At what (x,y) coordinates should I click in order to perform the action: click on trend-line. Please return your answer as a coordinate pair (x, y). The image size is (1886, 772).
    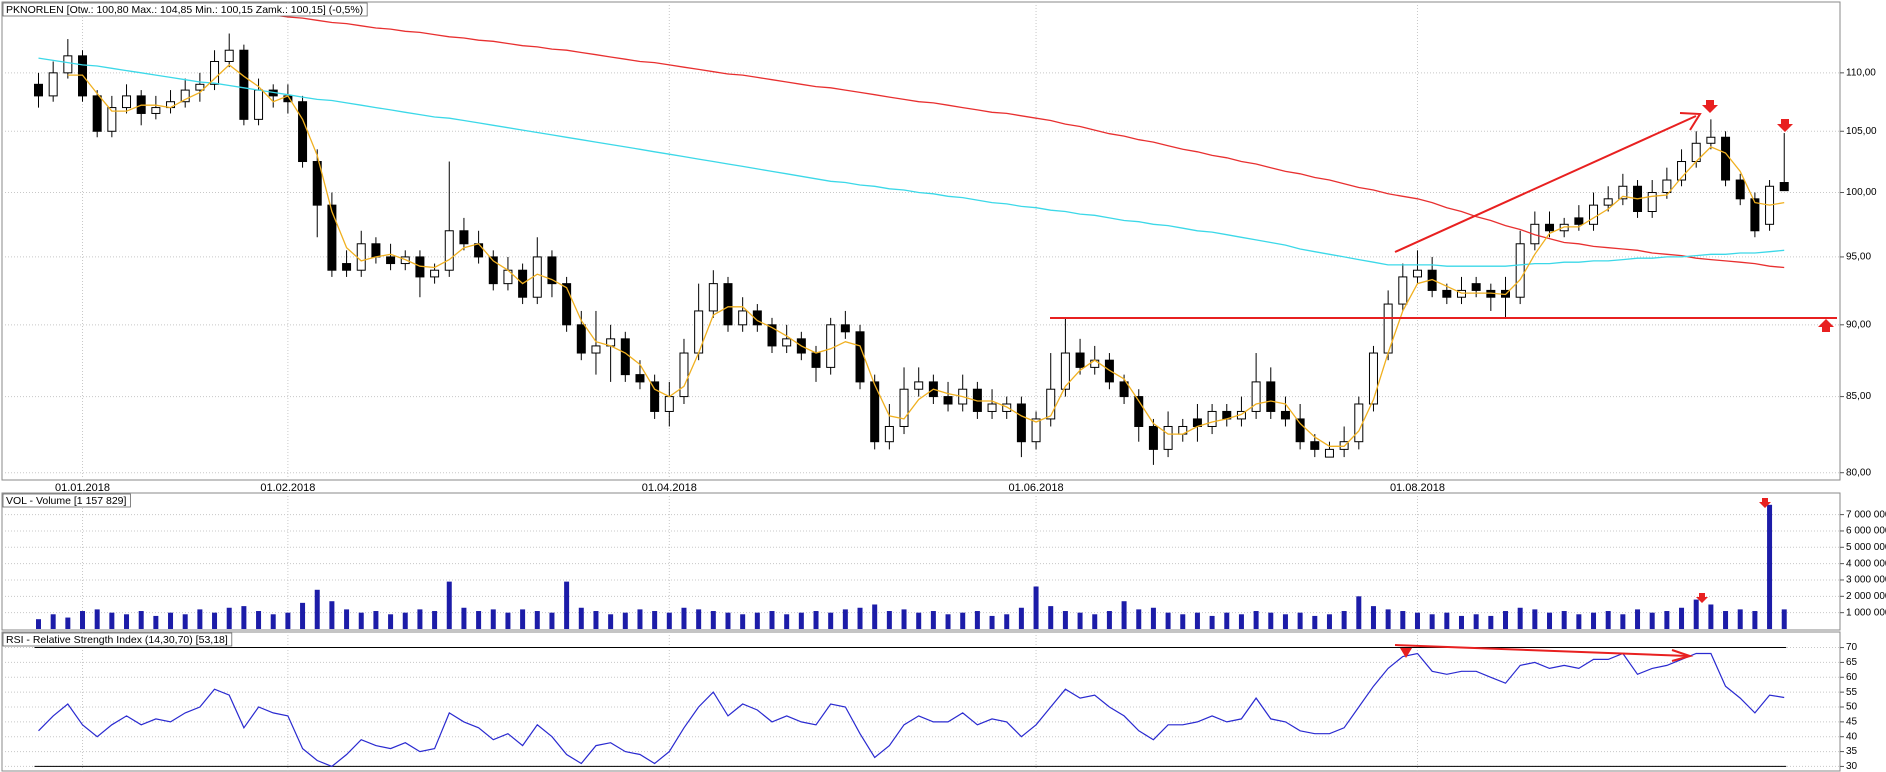
    Looking at the image, I should click on (1545, 184).